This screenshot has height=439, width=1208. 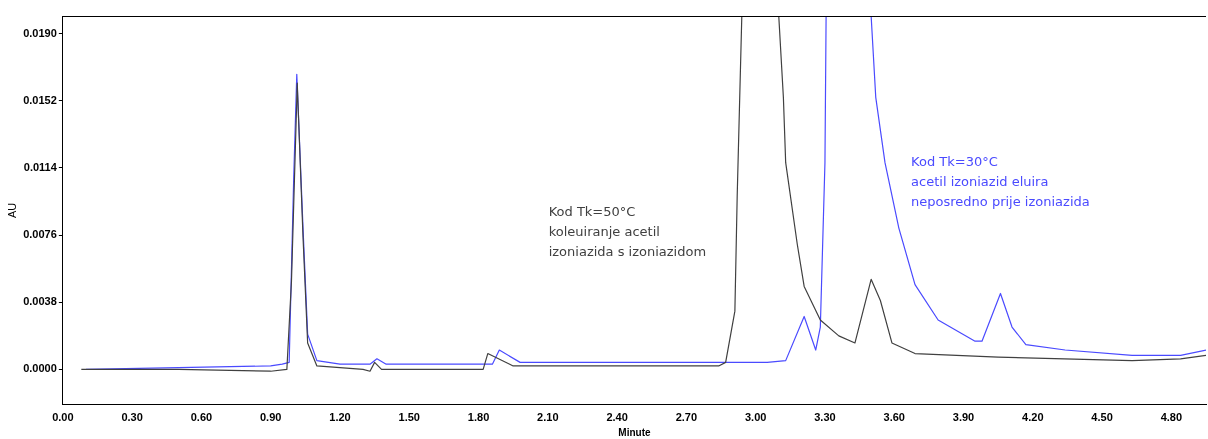 I want to click on y-tick-label: 0.0114, so click(x=40, y=167).